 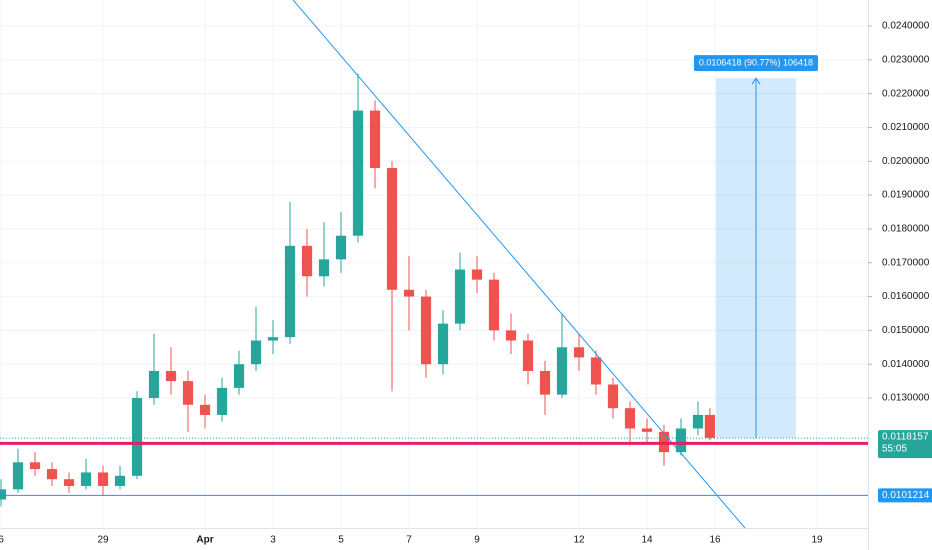 I want to click on x-tick-label: 9, so click(x=477, y=540).